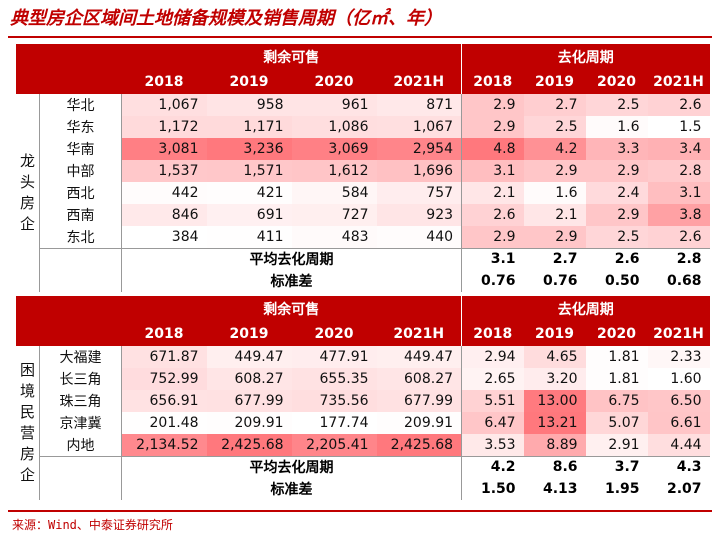 The width and height of the screenshot is (722, 540). Describe the element at coordinates (334, 193) in the screenshot. I see `inventory-cell: 584` at that location.